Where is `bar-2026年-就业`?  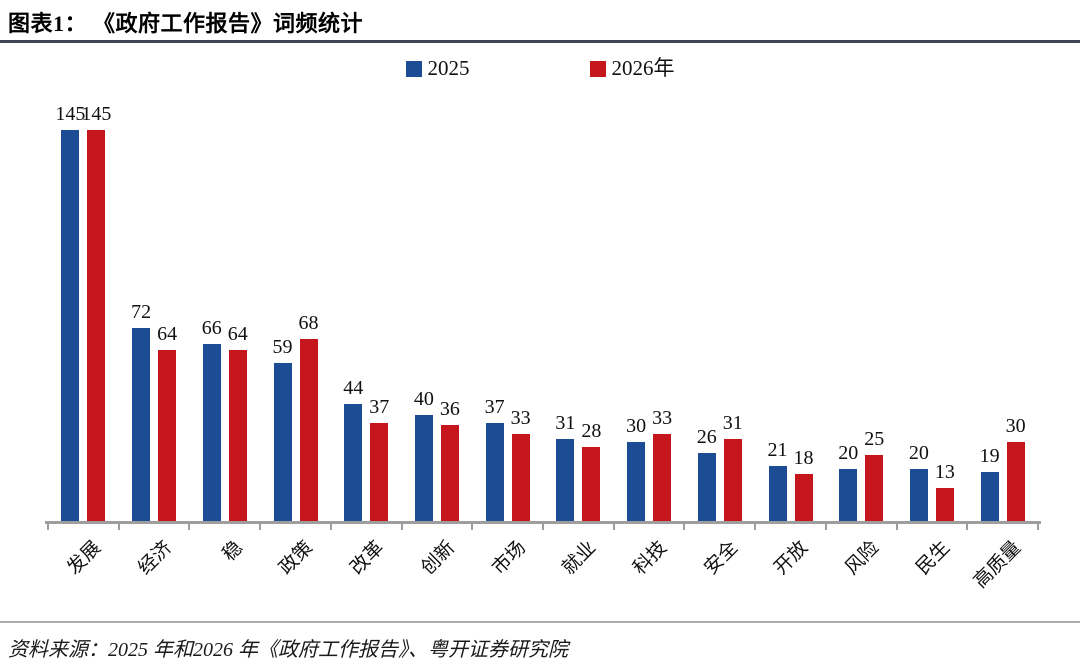
bar-2026年-就业 is located at coordinates (591, 485).